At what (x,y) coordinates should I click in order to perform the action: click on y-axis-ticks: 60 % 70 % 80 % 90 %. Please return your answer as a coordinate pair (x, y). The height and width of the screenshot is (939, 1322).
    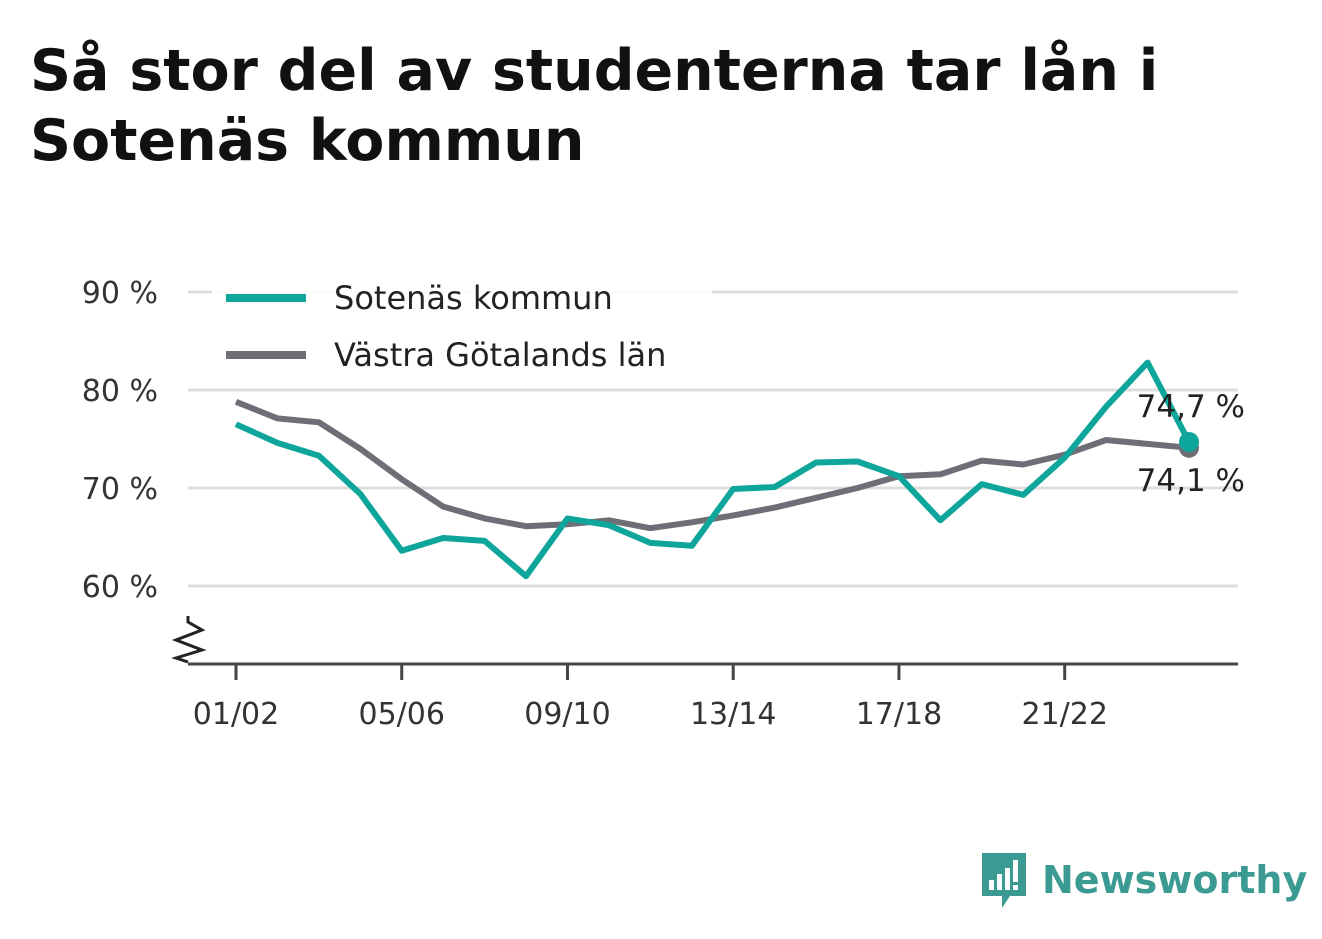
    Looking at the image, I should click on (120, 440).